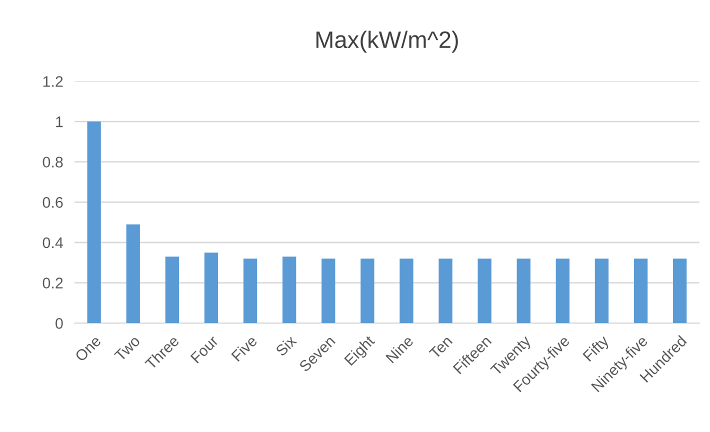 This screenshot has width=710, height=432. Describe the element at coordinates (52, 242) in the screenshot. I see `y-tick-label: 0.4` at that location.